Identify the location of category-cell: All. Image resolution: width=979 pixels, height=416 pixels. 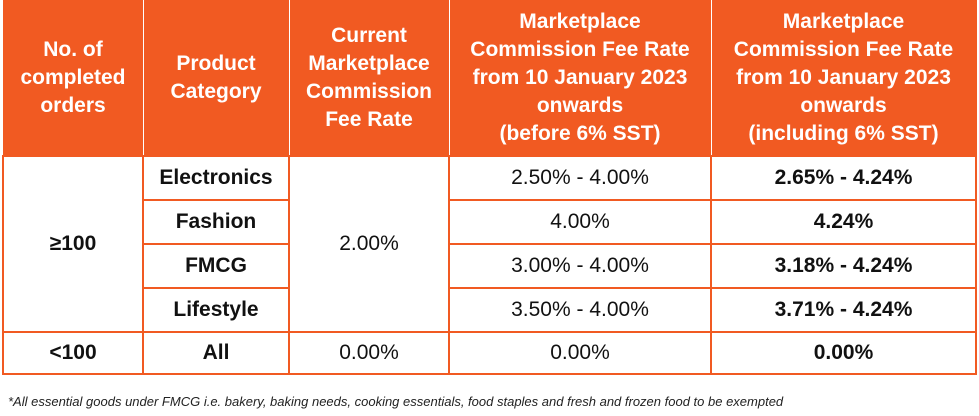
(216, 353).